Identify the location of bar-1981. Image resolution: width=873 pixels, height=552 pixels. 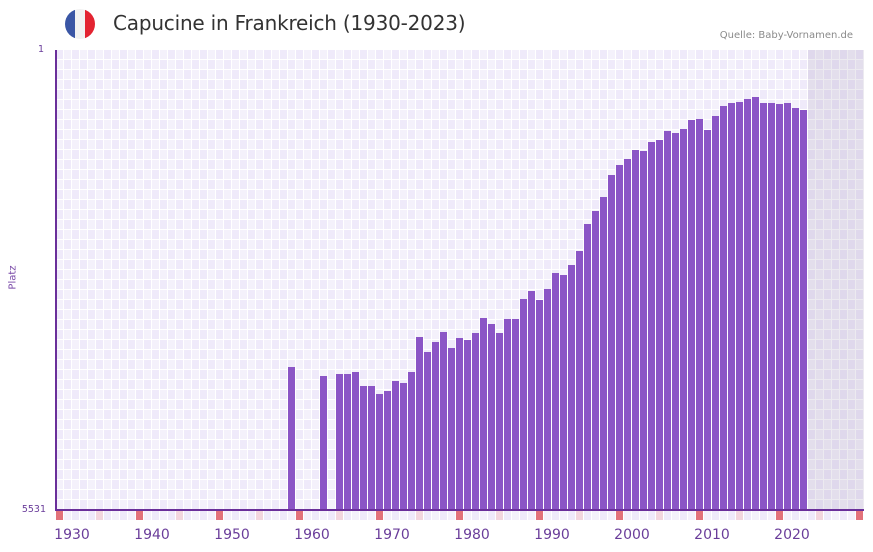
(467, 424).